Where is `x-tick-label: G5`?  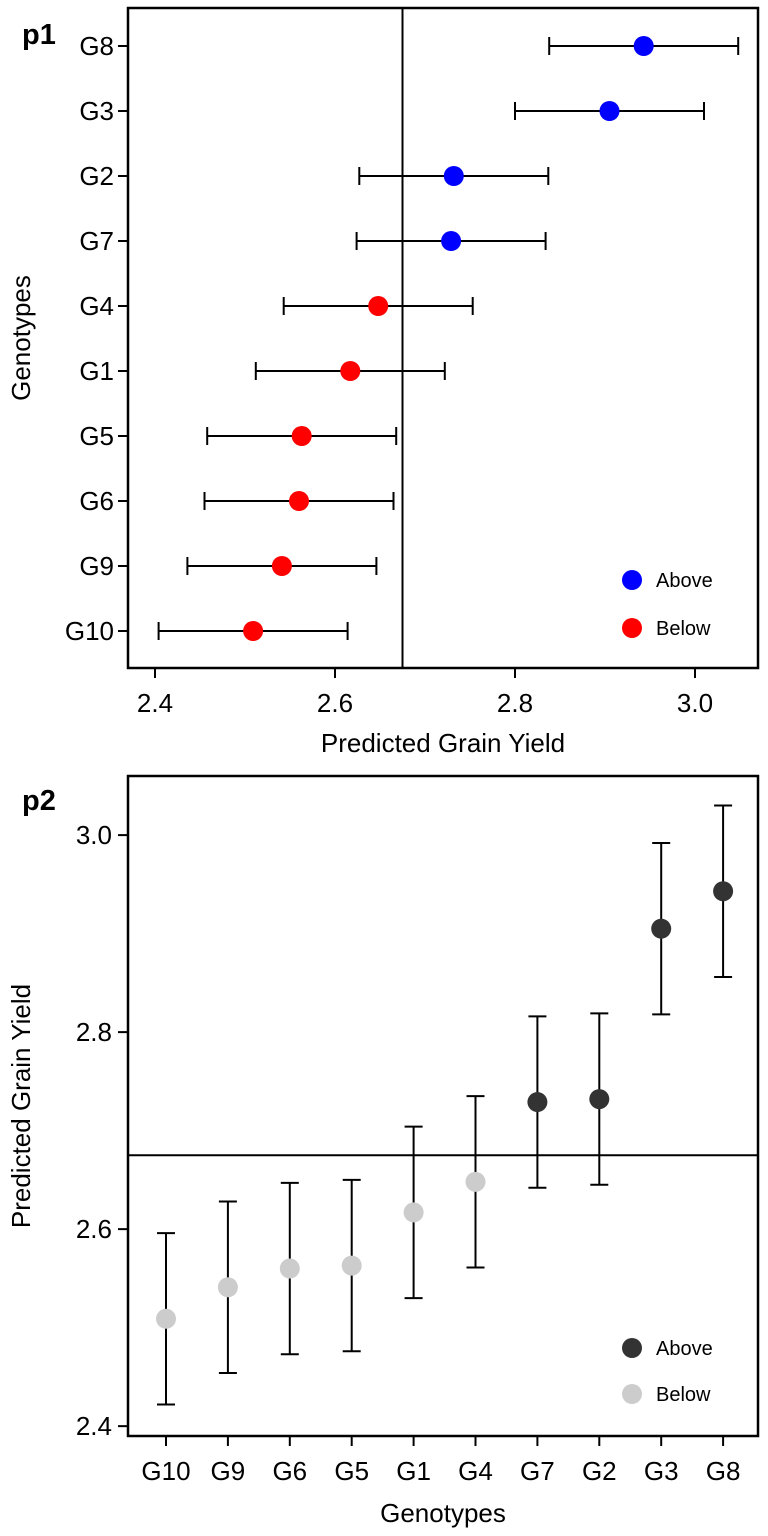
x-tick-label: G5 is located at coordinates (351, 1471).